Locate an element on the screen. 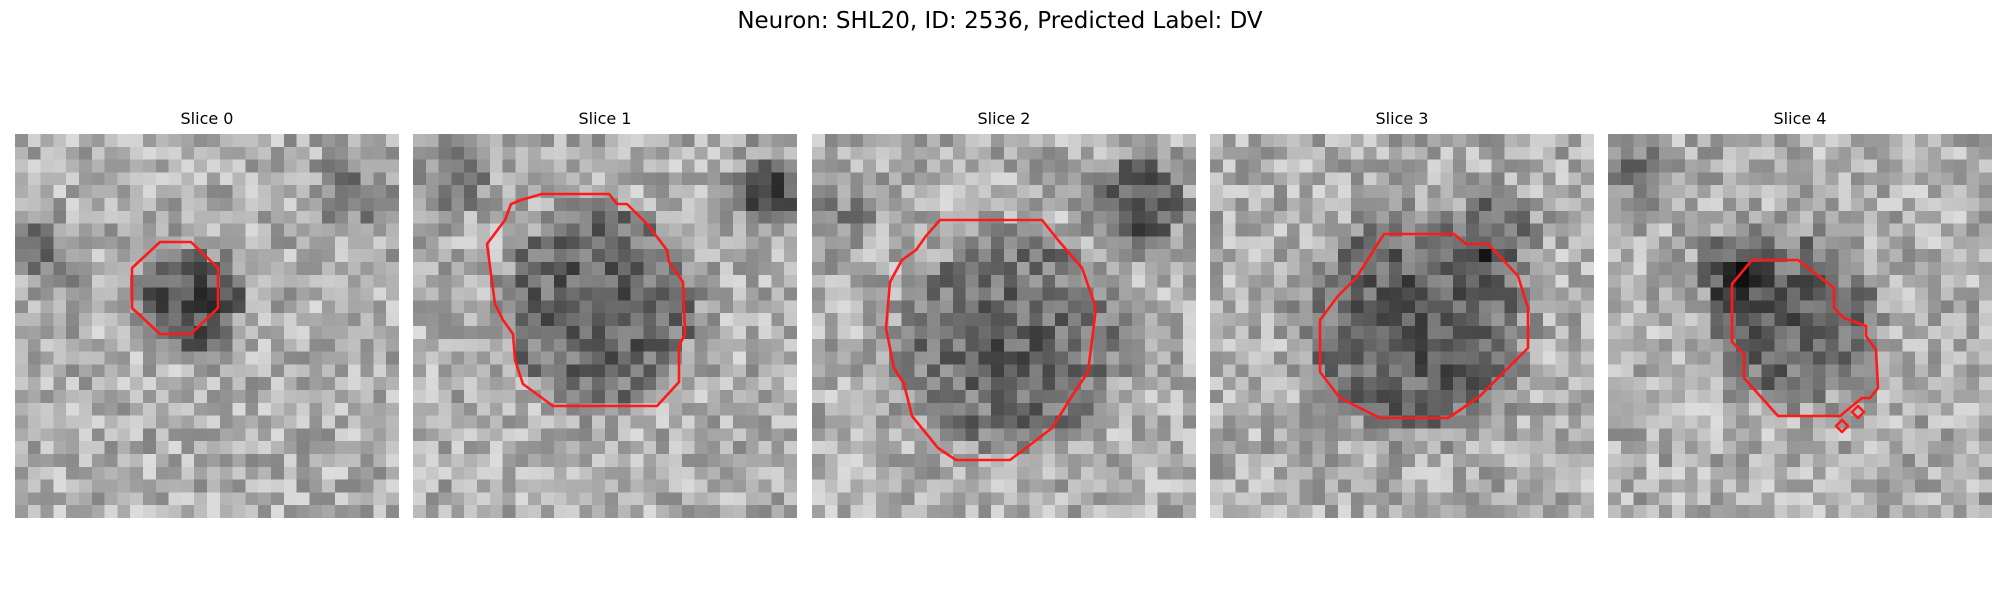 The image size is (2000, 600). slice-panel-2: Slice 2 is located at coordinates (1004, 313).